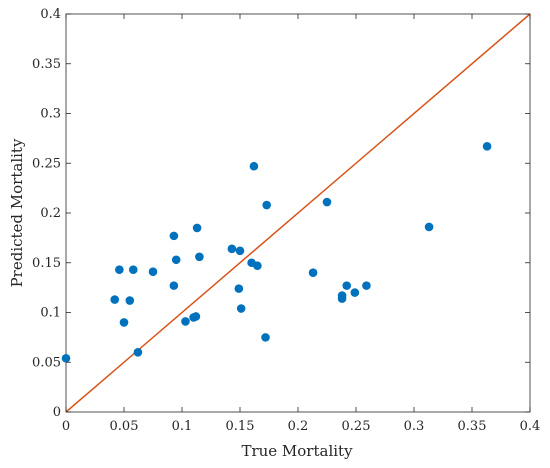 The height and width of the screenshot is (468, 550). I want to click on y-tick-label: 0.2, so click(50, 213).